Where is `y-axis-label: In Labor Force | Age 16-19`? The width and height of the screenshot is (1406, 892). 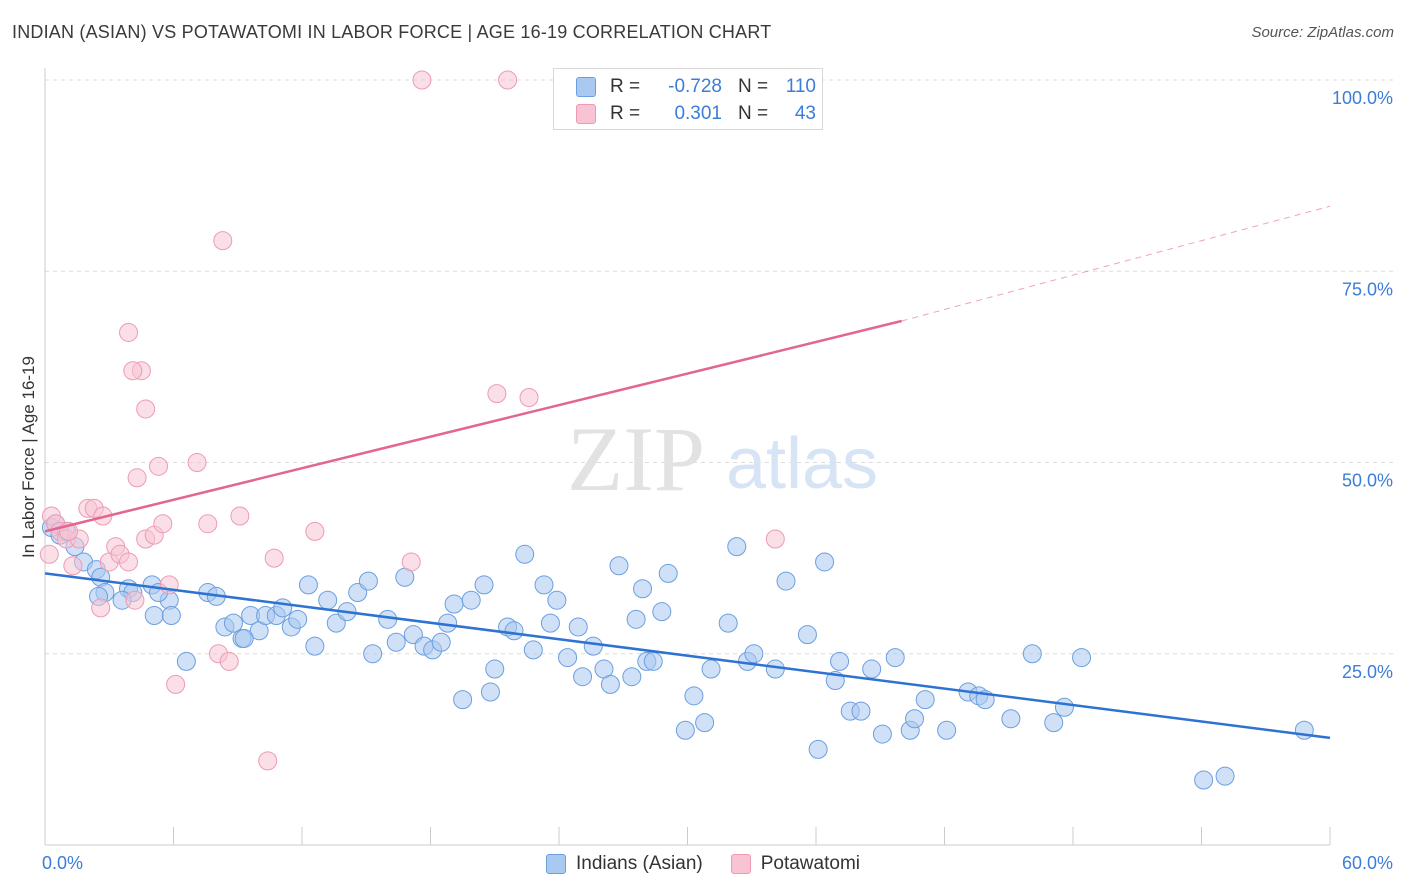
y-axis-label: In Labor Force | Age 16-19 is located at coordinates (28, 457).